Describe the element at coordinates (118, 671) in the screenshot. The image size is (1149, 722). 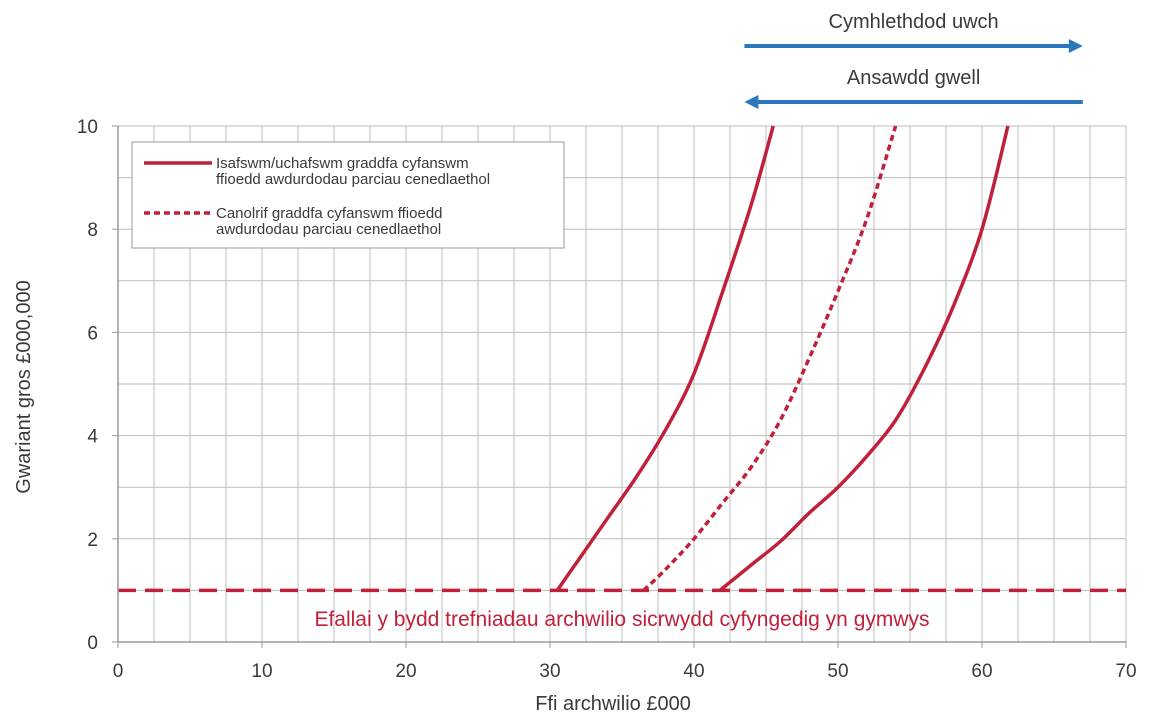
I see `x-tick-label: 0` at that location.